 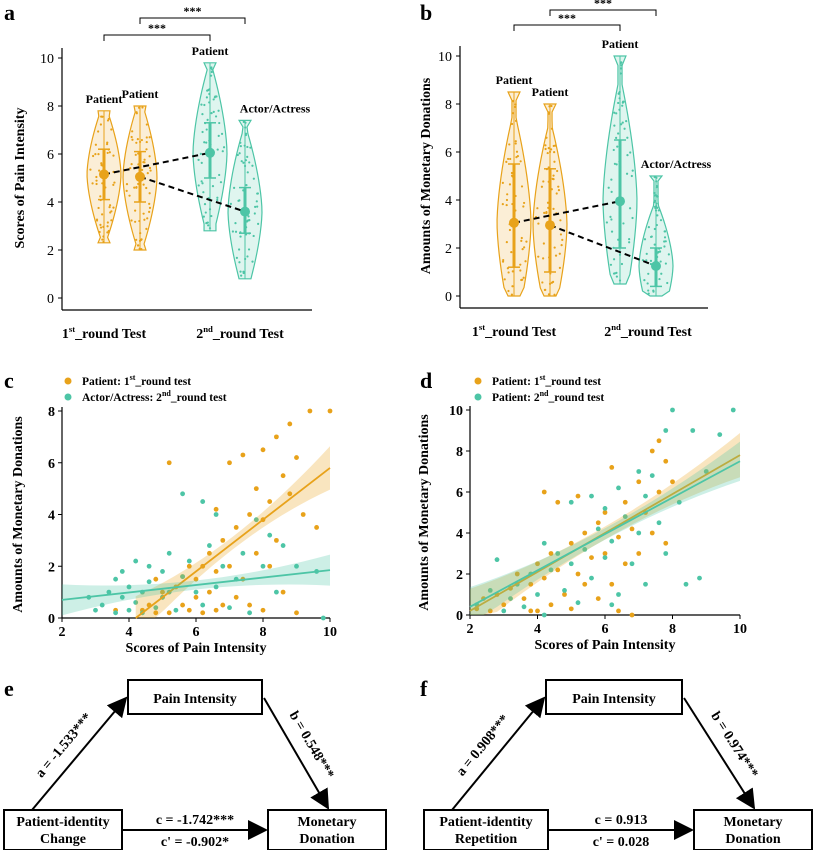 What do you see at coordinates (326, 822) in the screenshot?
I see `outcome-label: Monetary` at bounding box center [326, 822].